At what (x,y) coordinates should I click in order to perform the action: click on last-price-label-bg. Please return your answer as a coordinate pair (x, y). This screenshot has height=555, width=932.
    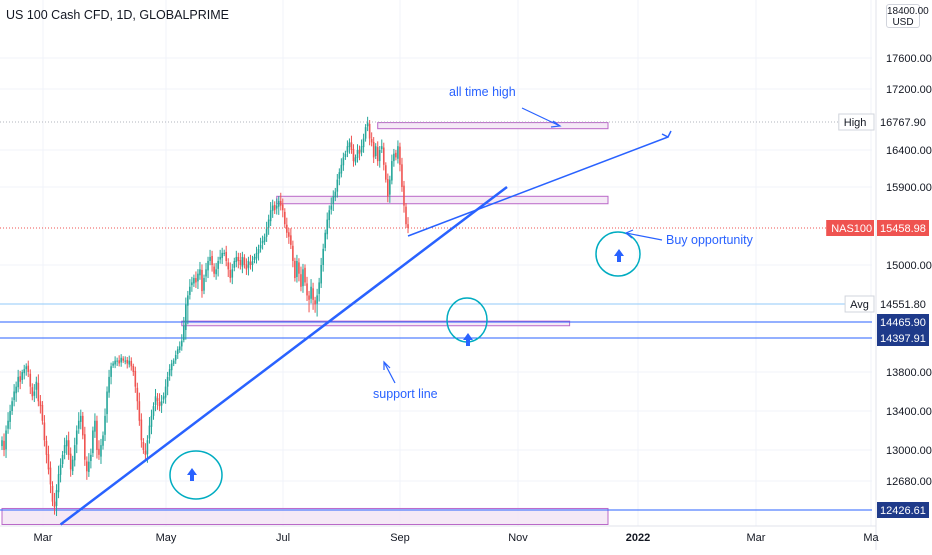
    Looking at the image, I should click on (903, 228).